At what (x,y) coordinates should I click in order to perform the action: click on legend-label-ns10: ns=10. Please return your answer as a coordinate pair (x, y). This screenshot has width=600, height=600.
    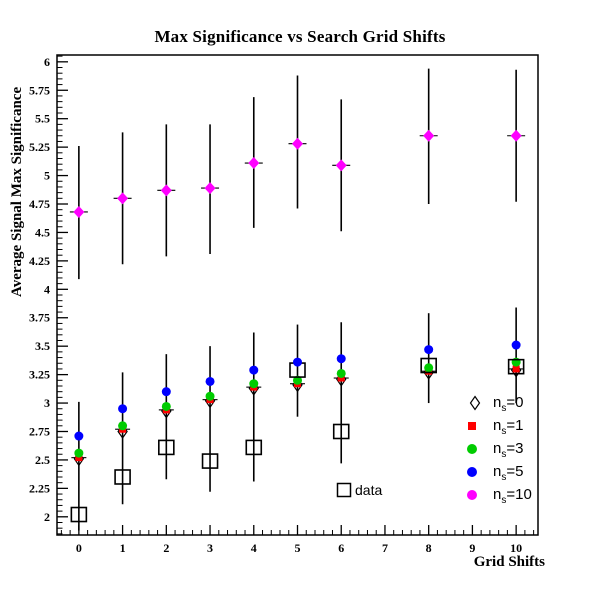
    Looking at the image, I should click on (512, 496).